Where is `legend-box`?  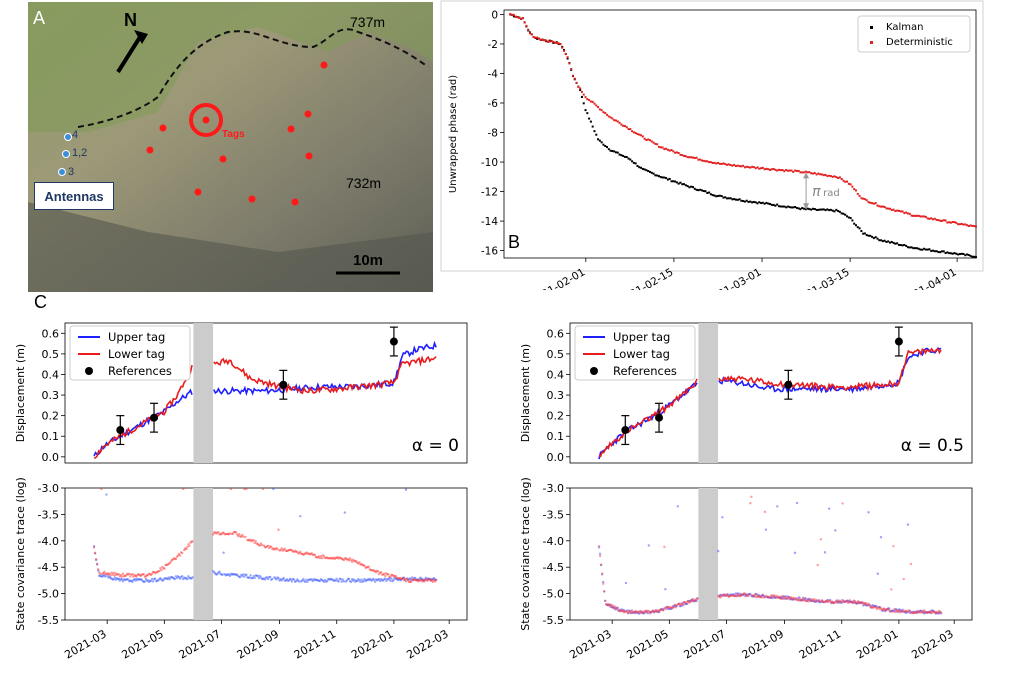
legend-box is located at coordinates (914, 34).